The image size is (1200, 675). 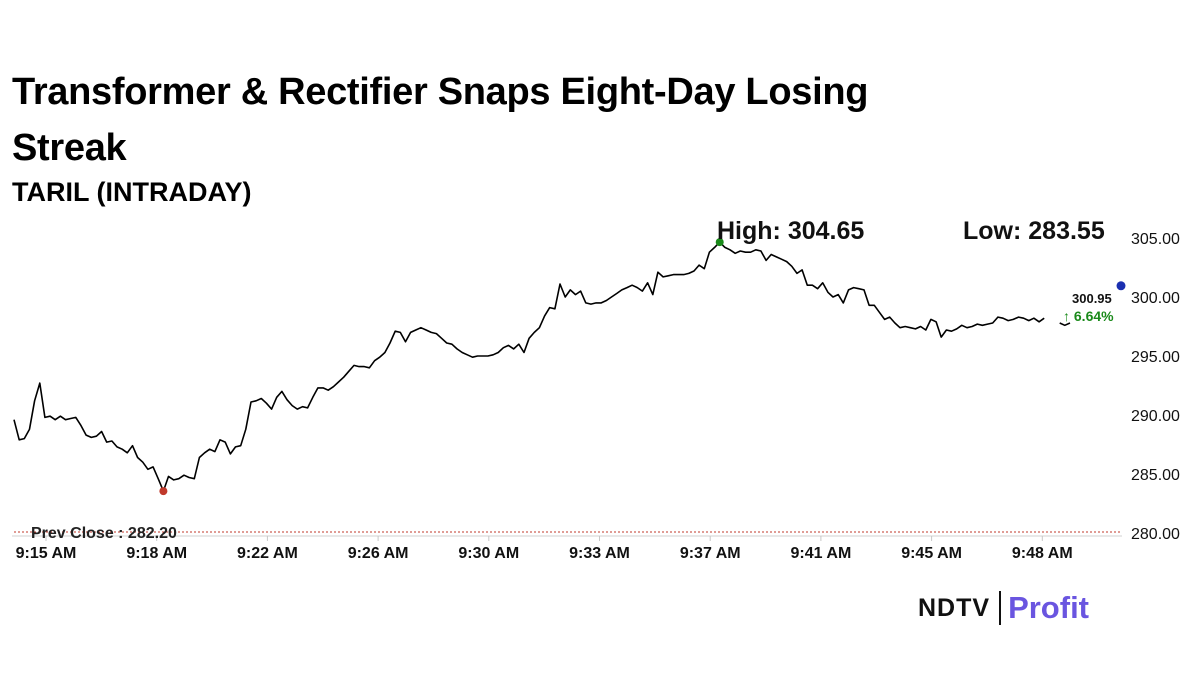 I want to click on y-tick-label: 280.00, so click(x=1155, y=534).